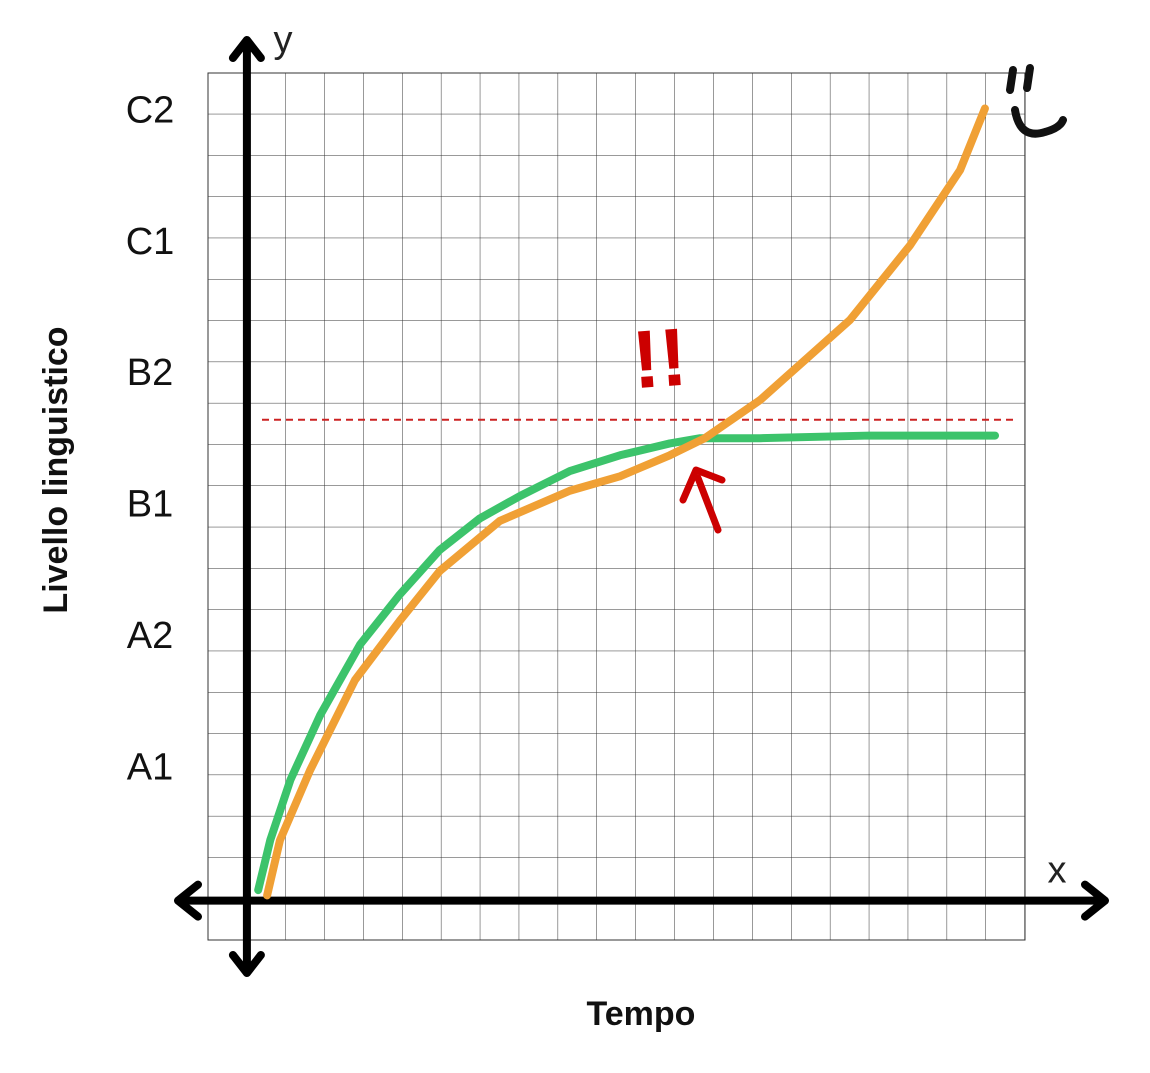 The height and width of the screenshot is (1073, 1150). What do you see at coordinates (702, 500) in the screenshot?
I see `arrow` at bounding box center [702, 500].